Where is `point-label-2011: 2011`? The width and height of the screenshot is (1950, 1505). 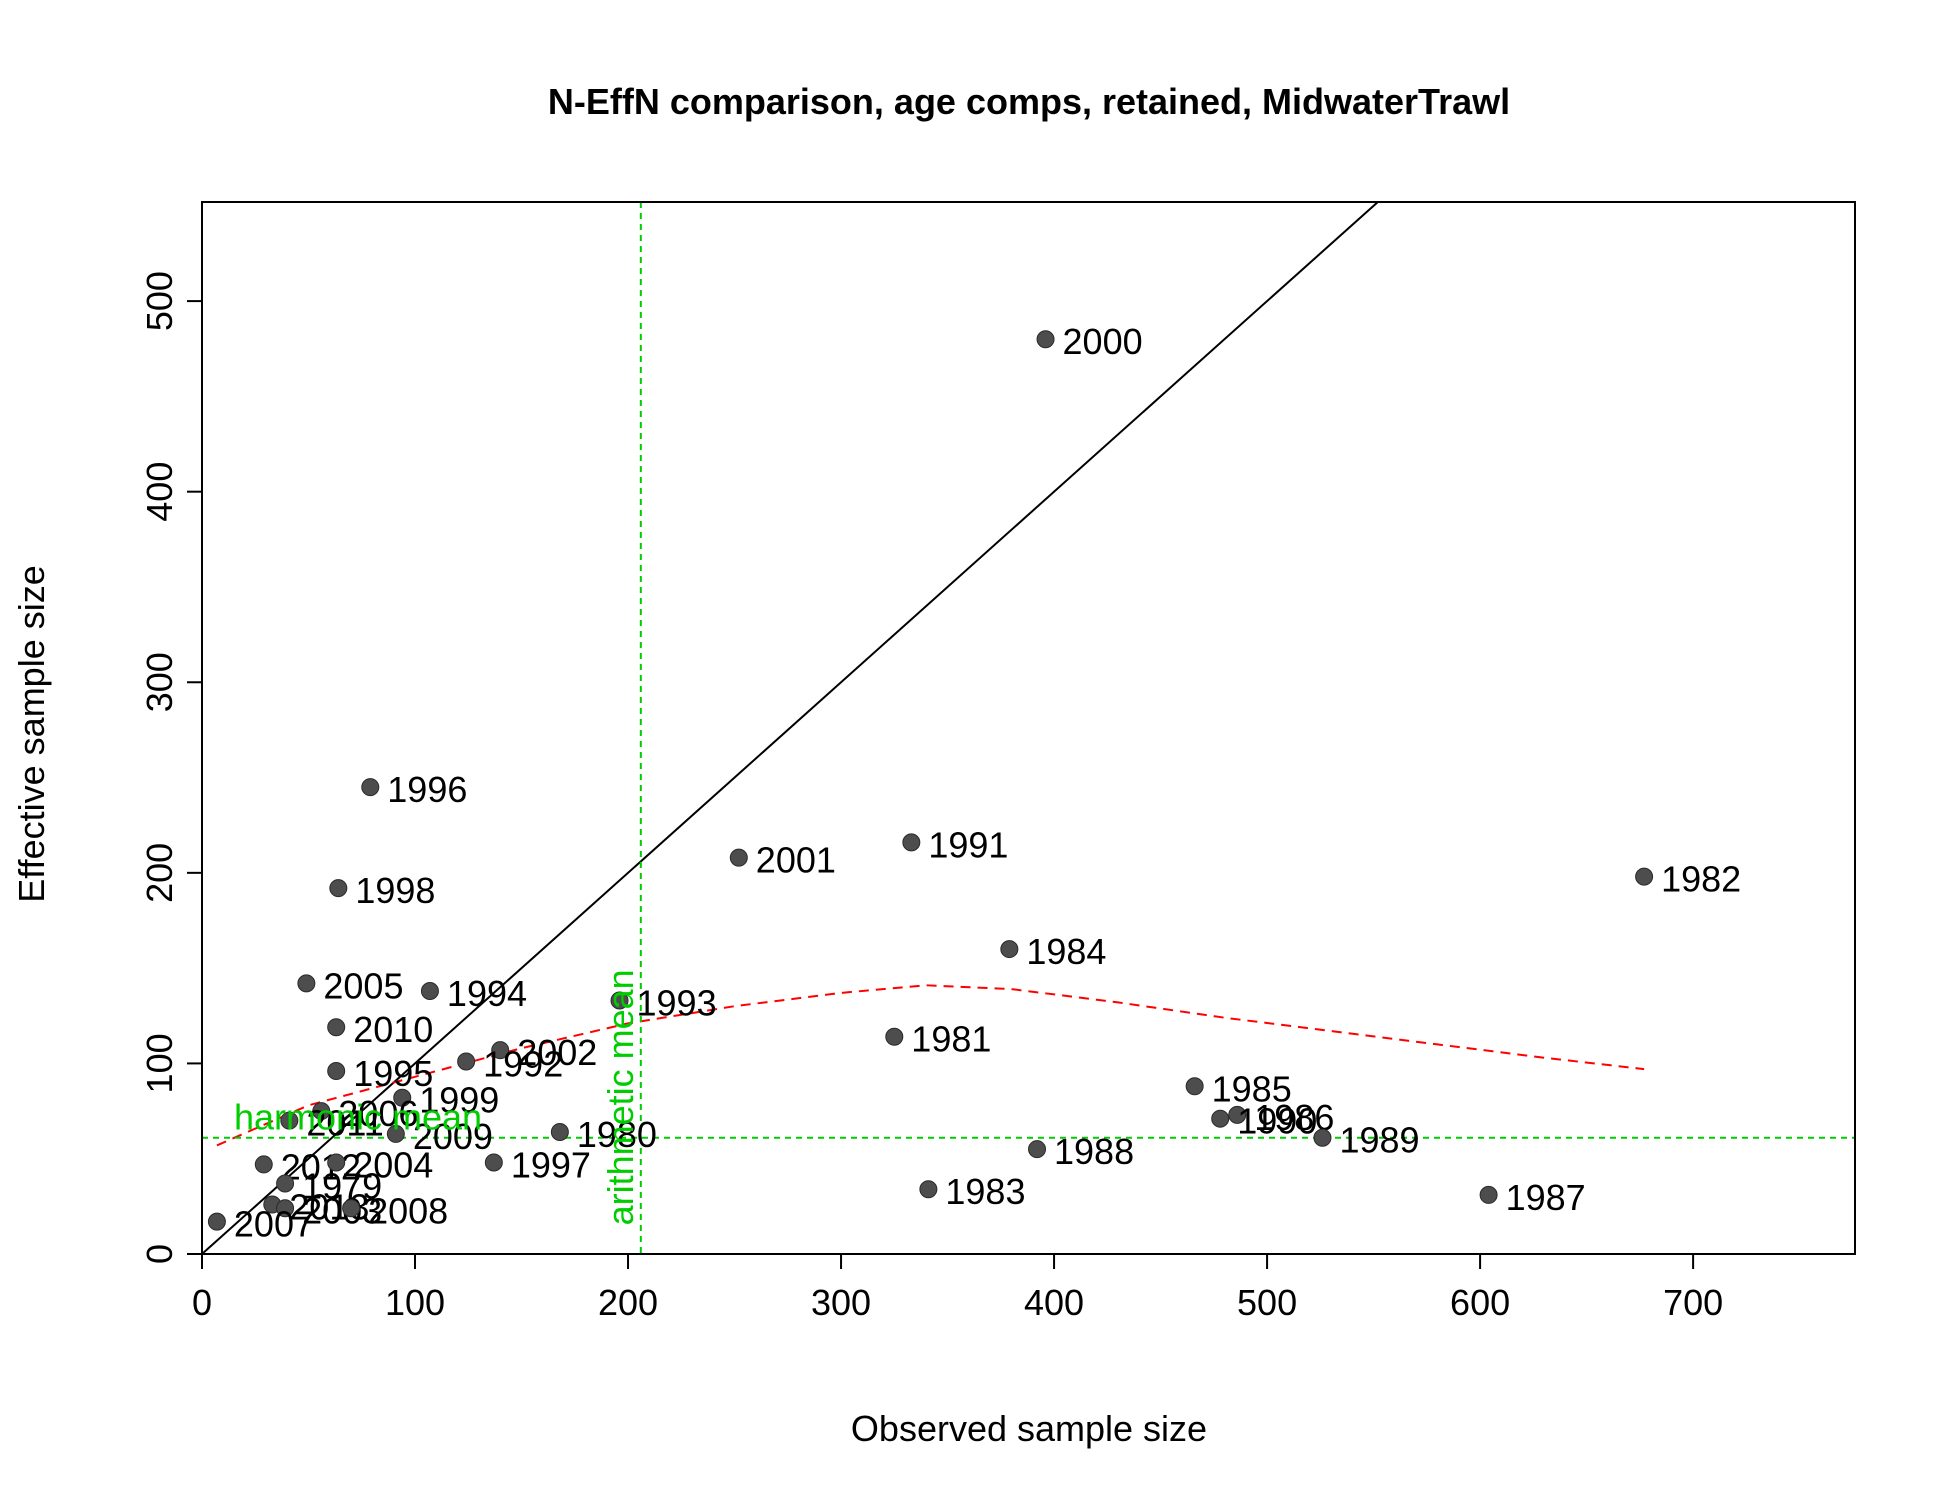
point-label-2011: 2011 is located at coordinates (344, 1123).